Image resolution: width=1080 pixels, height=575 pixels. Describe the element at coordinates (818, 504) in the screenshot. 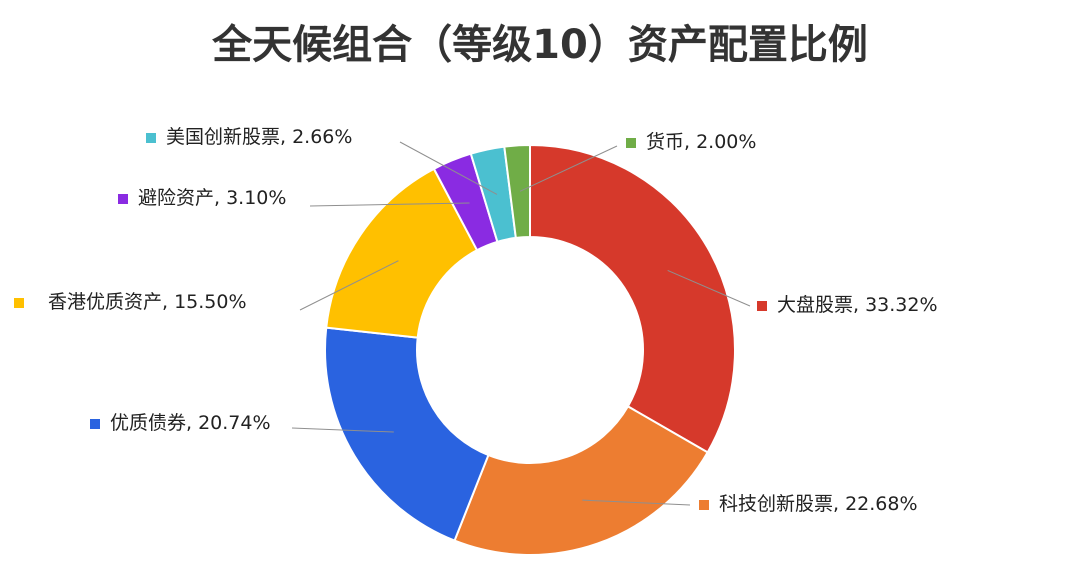

I see `slice-label: 科技创新股票, 22.68%` at that location.